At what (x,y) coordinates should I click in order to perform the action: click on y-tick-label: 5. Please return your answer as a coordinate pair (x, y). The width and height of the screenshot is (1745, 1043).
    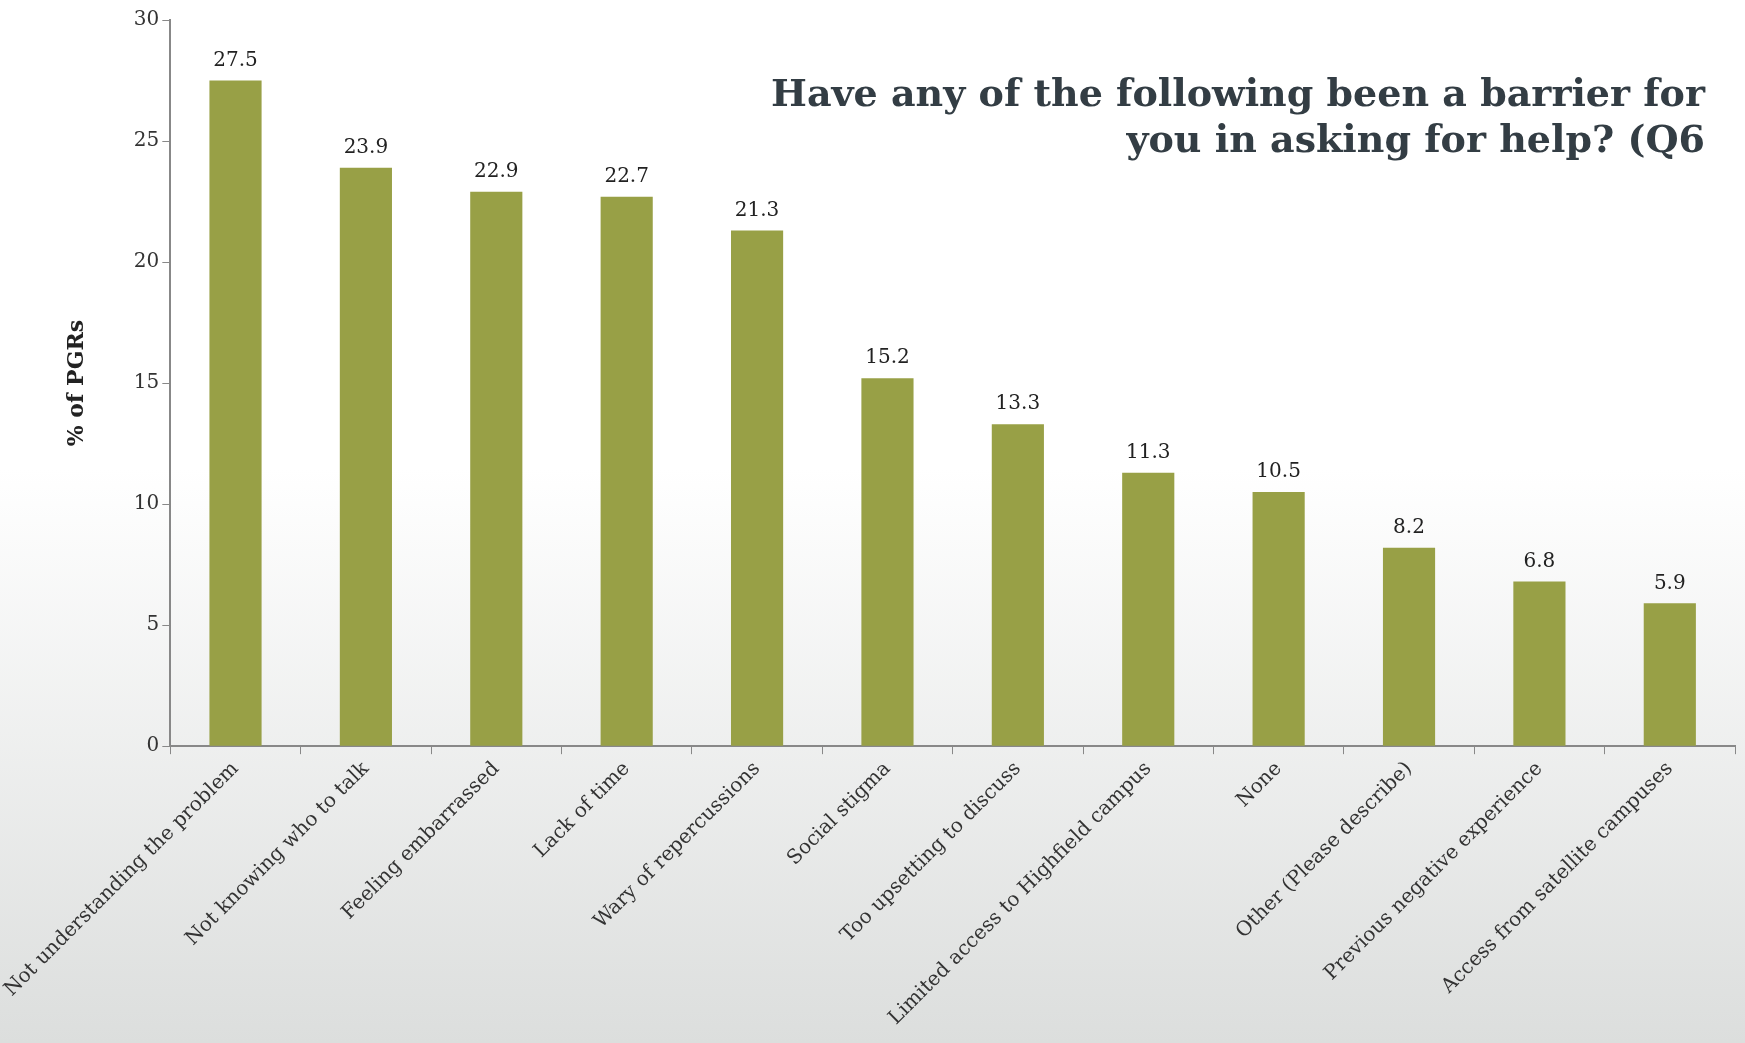
    Looking at the image, I should click on (153, 623).